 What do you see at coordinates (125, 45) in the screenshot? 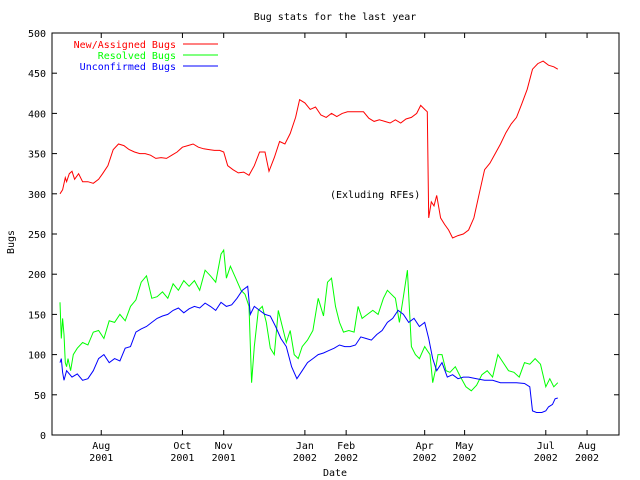
I see `legend-label: New/Assigned Bugs` at bounding box center [125, 45].